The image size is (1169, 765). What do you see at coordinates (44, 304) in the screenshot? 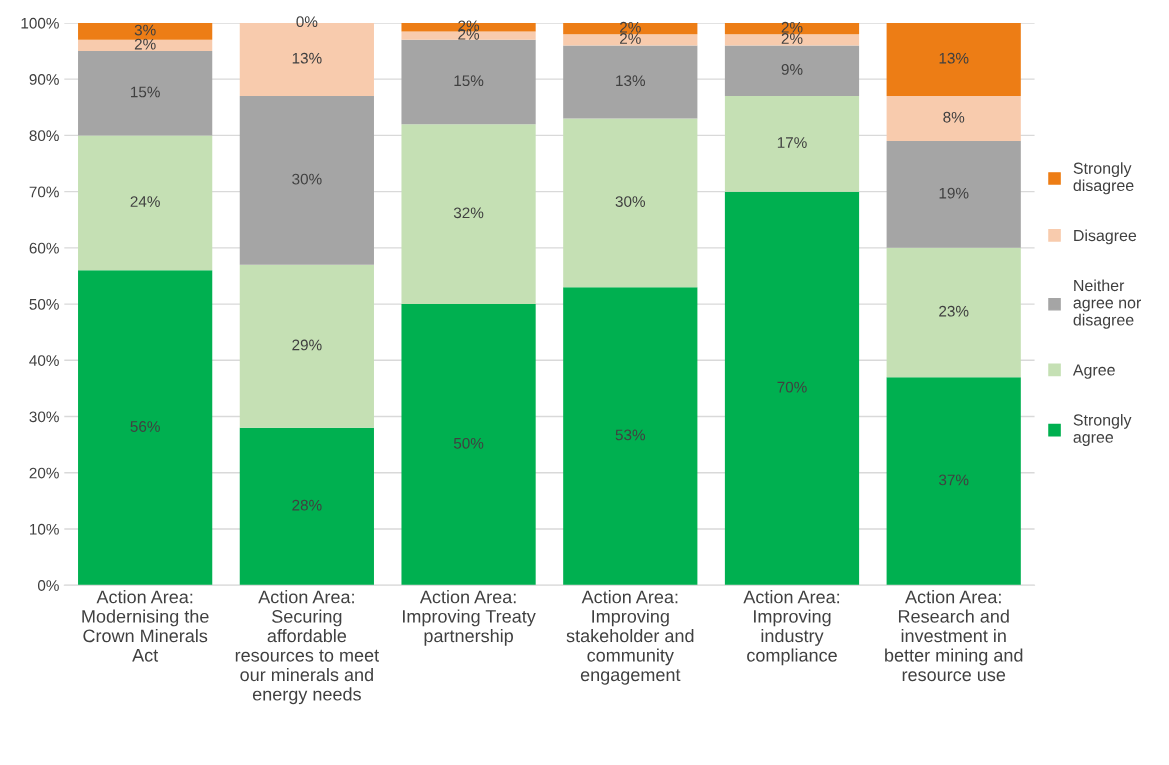
I see `y-tick-label: 50%` at bounding box center [44, 304].